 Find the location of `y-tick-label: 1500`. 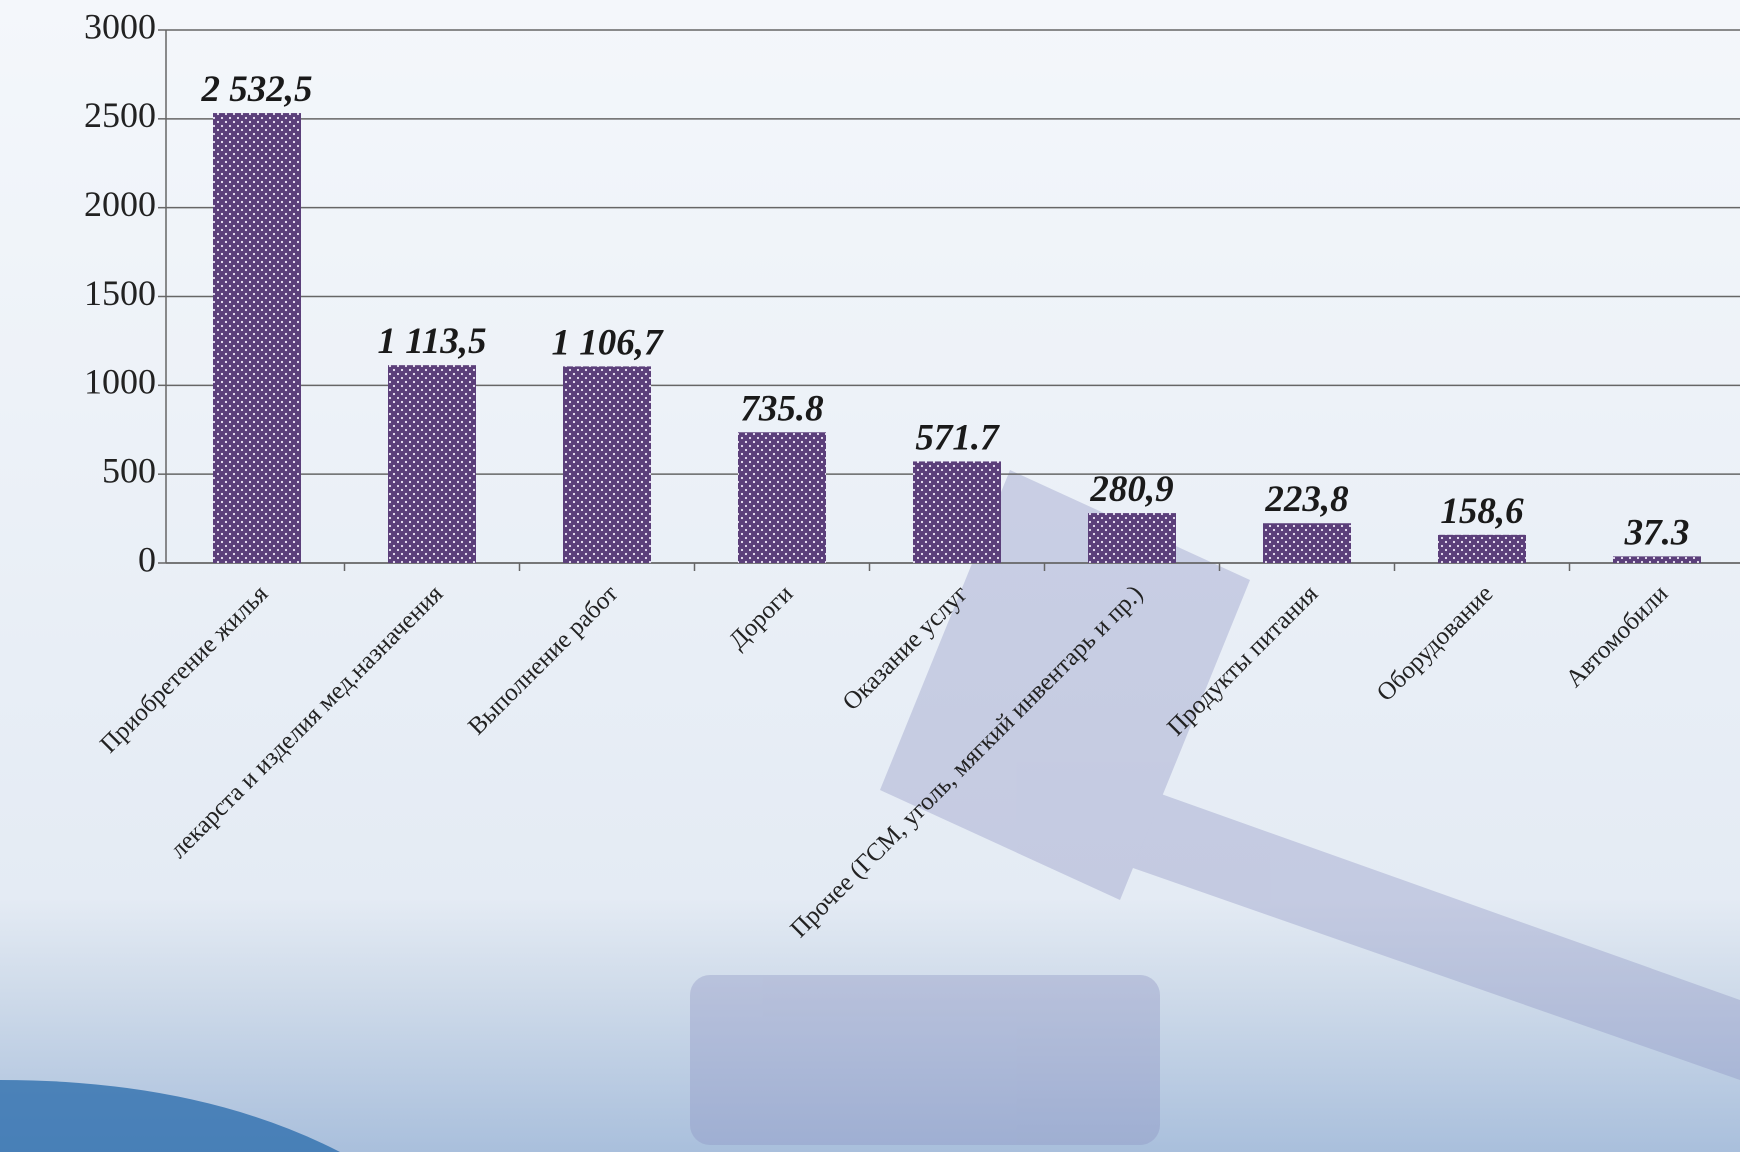

y-tick-label: 1500 is located at coordinates (120, 293).